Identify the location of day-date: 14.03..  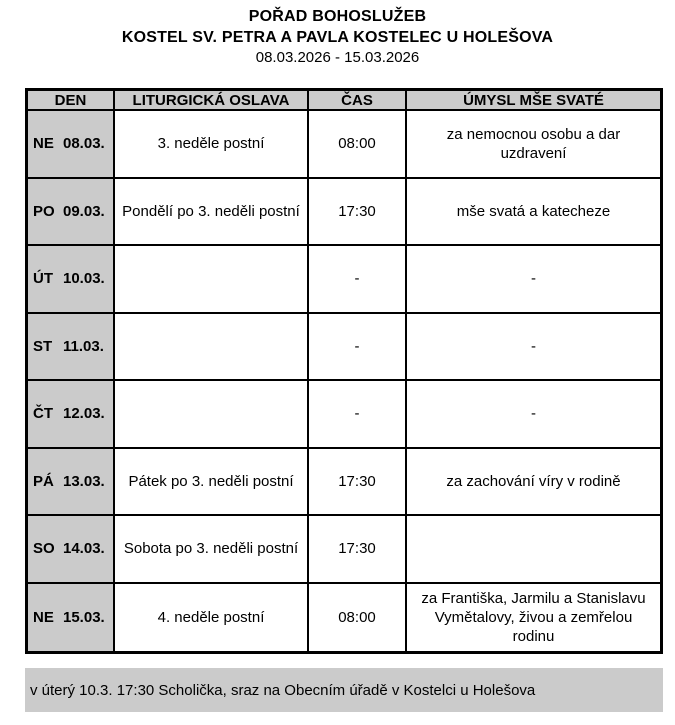
(84, 549).